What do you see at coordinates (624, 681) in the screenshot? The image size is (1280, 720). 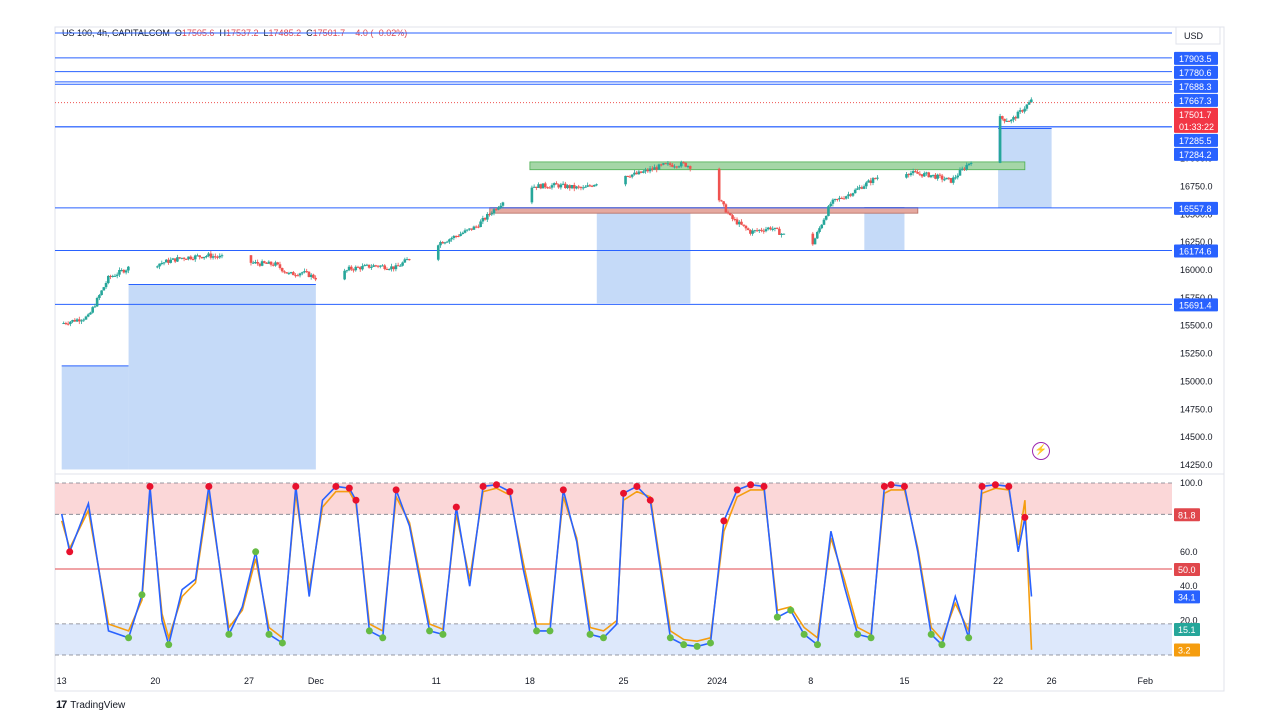 I see `x-tick-label: 25` at bounding box center [624, 681].